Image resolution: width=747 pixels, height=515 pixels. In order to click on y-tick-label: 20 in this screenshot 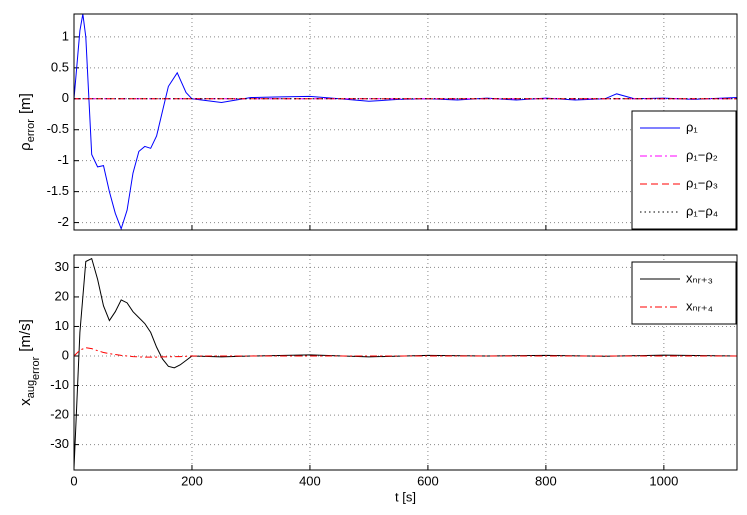, I will do `click(62, 295)`.